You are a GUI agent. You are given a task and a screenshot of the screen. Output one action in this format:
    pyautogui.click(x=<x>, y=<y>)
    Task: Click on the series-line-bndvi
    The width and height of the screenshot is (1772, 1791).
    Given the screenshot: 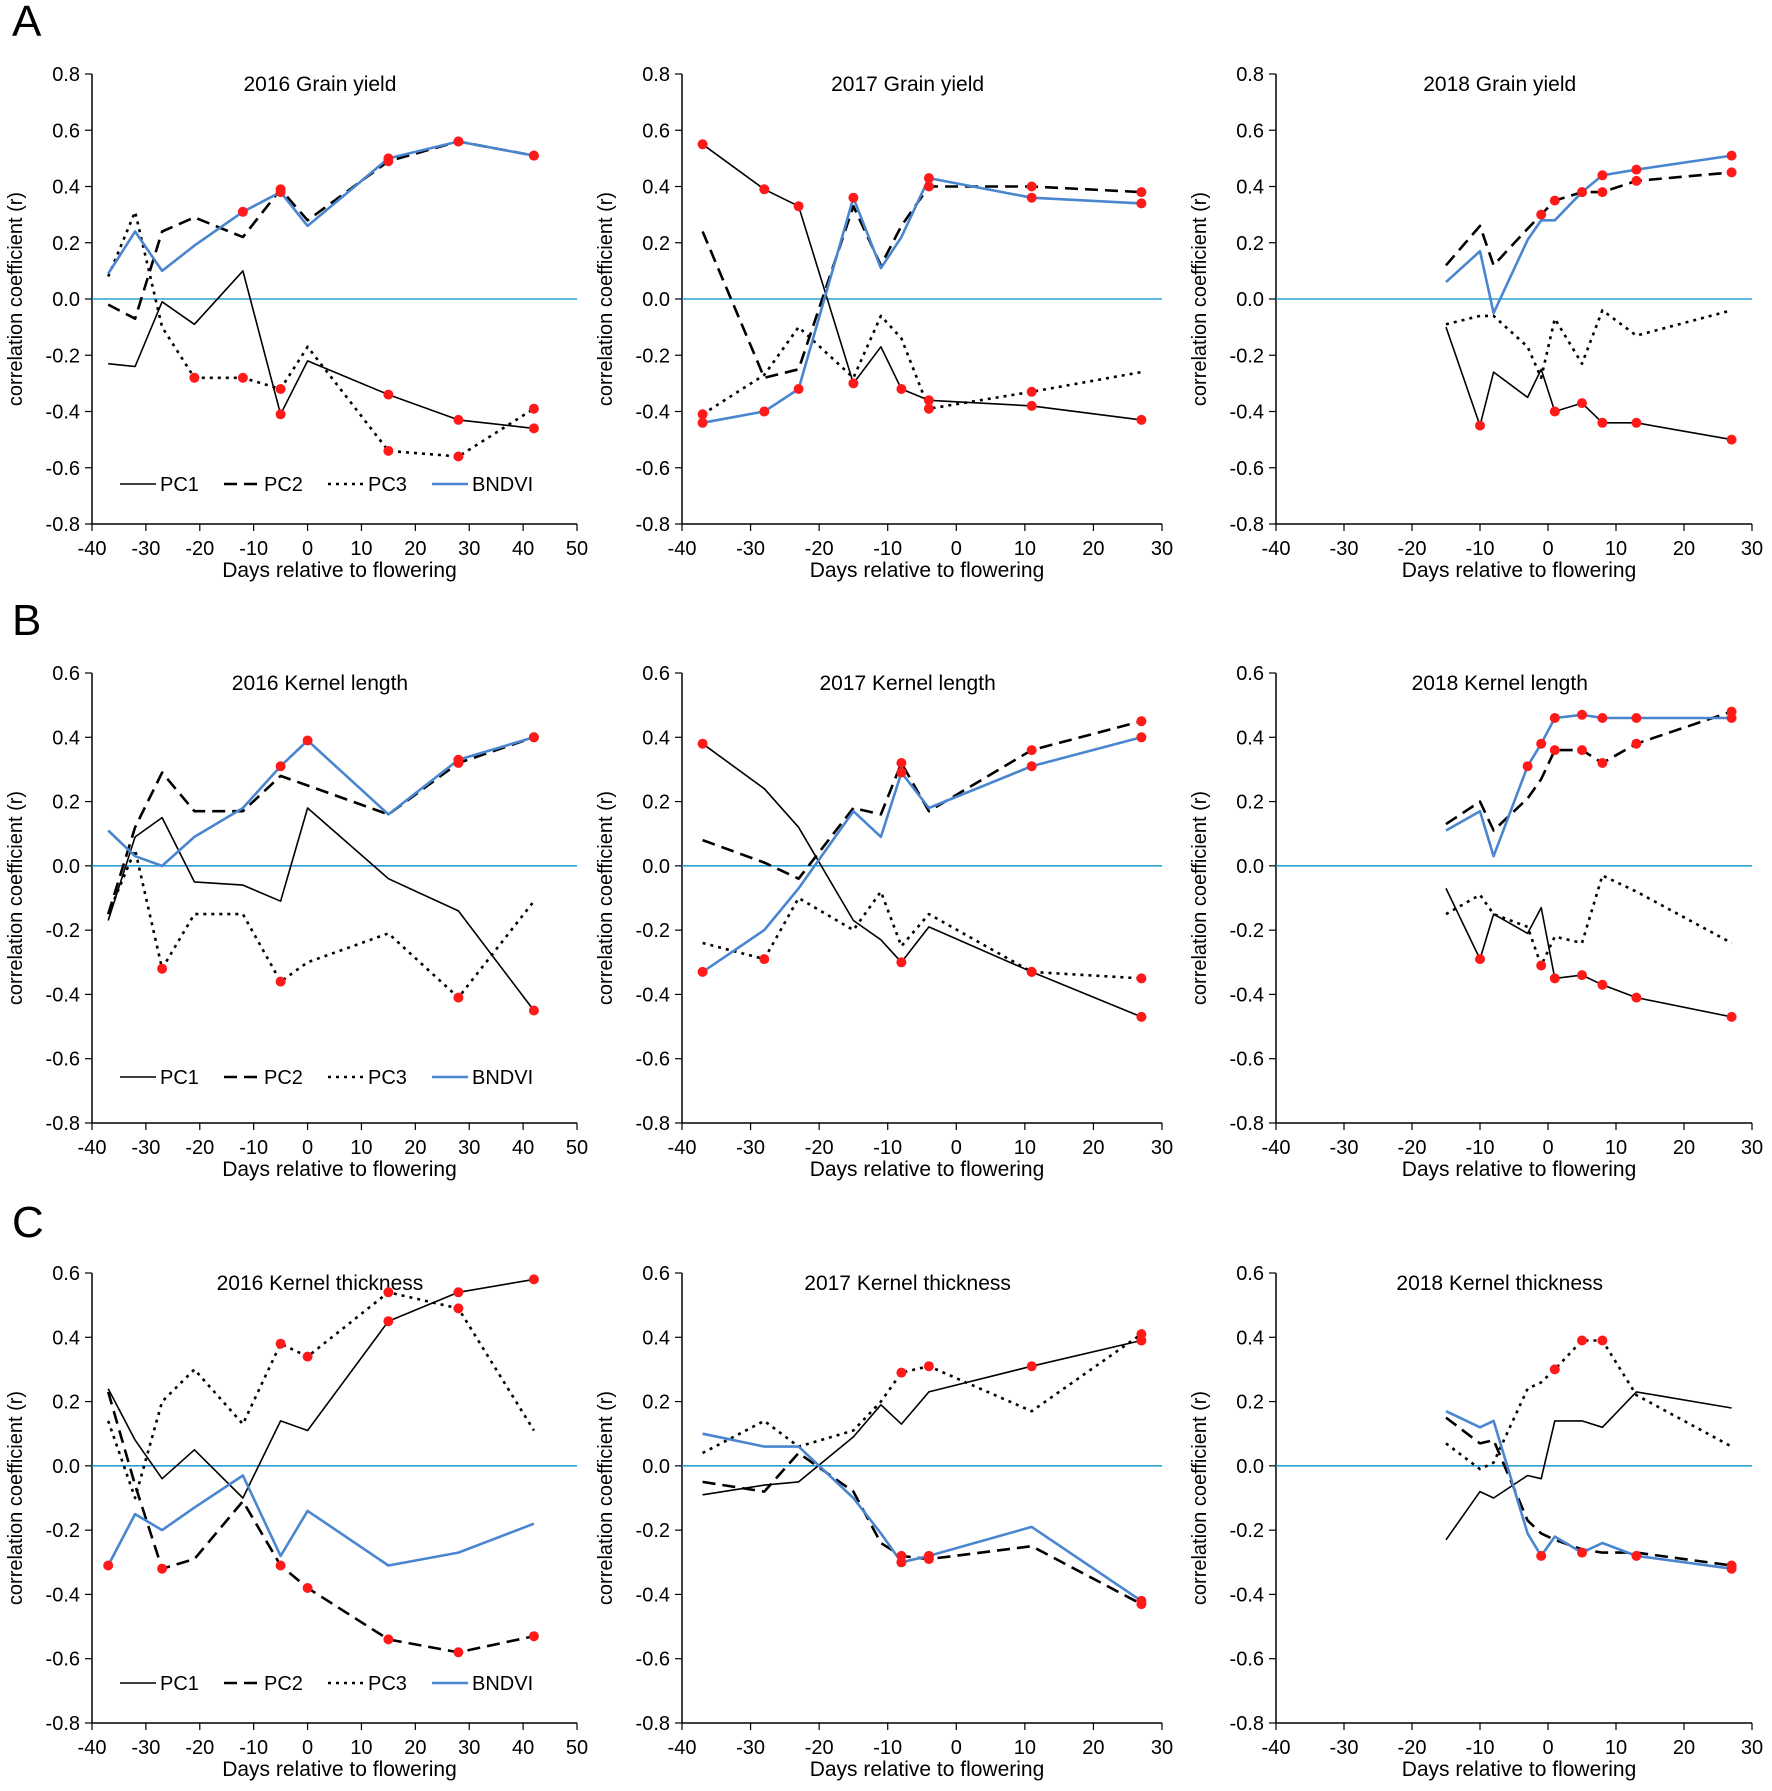 What is the action you would take?
    pyautogui.click(x=922, y=1517)
    